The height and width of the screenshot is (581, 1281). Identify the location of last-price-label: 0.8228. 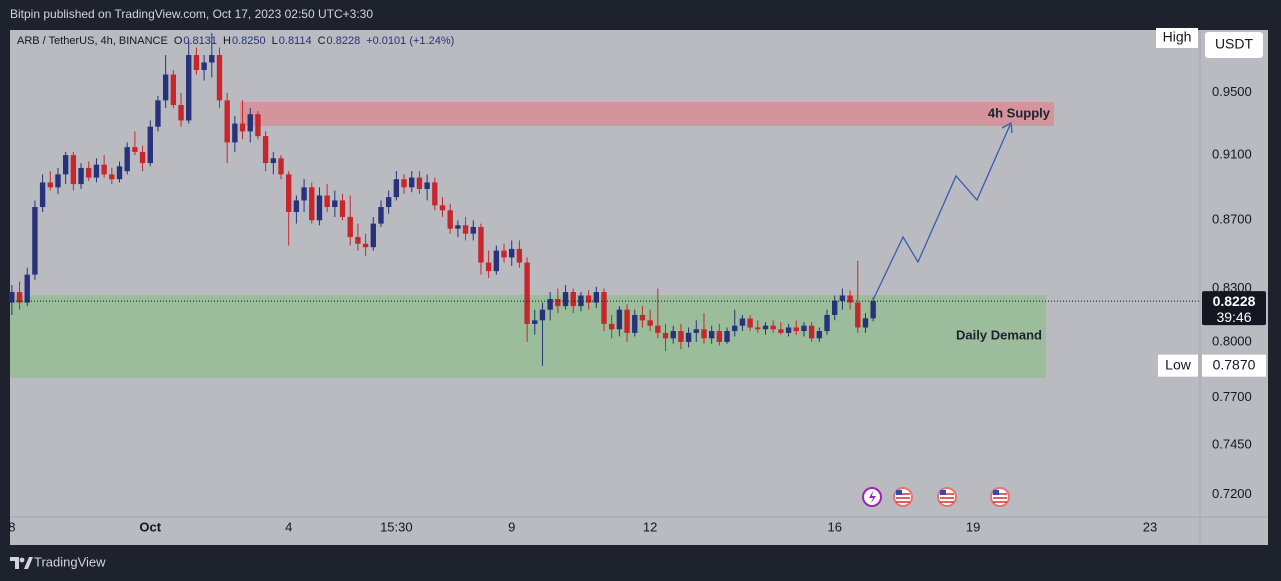
(1234, 301).